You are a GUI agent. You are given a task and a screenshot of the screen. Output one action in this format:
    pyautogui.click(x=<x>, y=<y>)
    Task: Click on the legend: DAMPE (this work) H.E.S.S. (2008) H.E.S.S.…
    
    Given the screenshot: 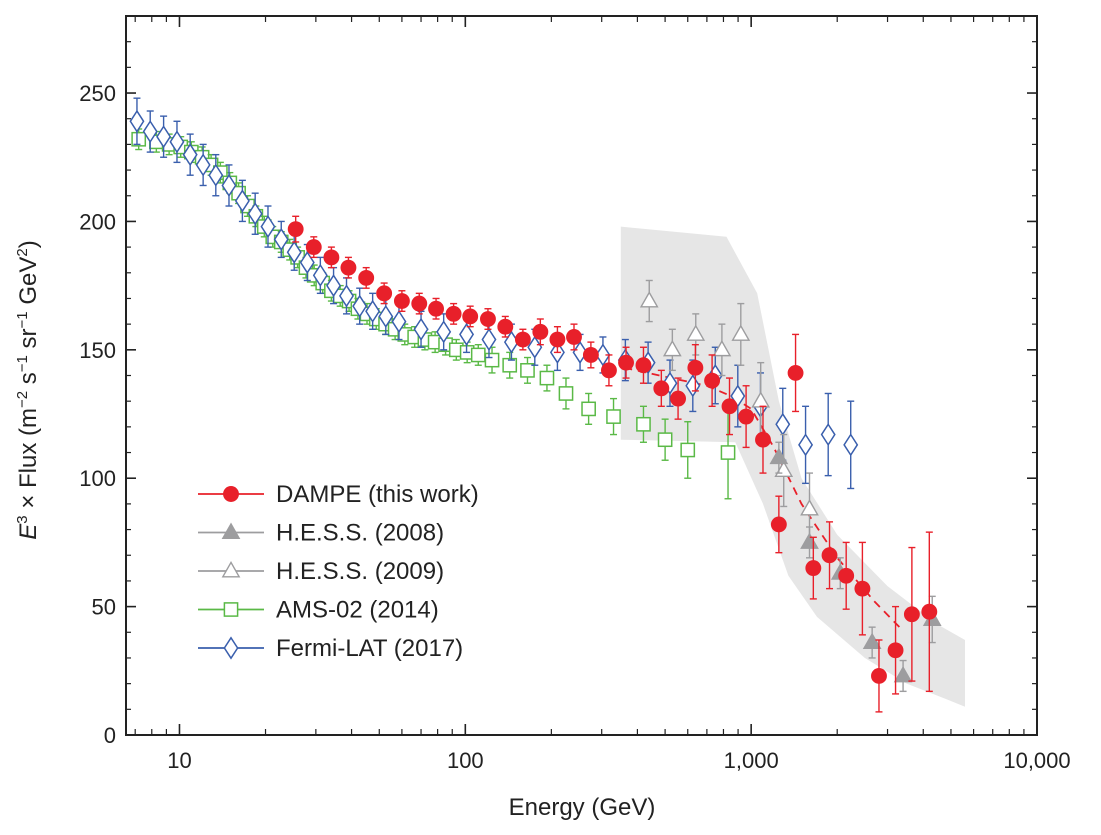 What is the action you would take?
    pyautogui.click(x=338, y=571)
    